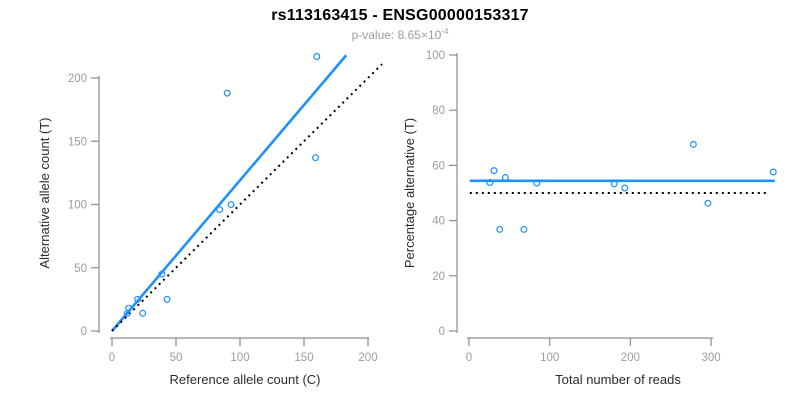 The width and height of the screenshot is (800, 400). Describe the element at coordinates (44, 192) in the screenshot. I see `y-axis-title: Alternative allele count (T)` at that location.